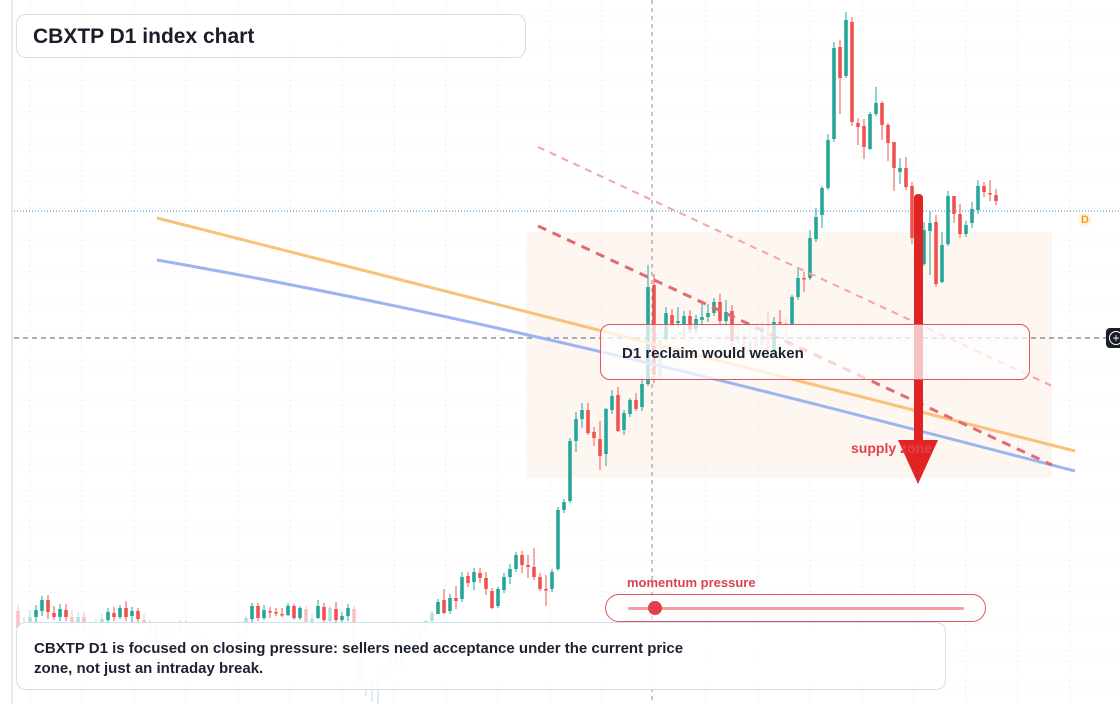  Describe the element at coordinates (1085, 220) in the screenshot. I see `timeframe-badge: D` at that location.